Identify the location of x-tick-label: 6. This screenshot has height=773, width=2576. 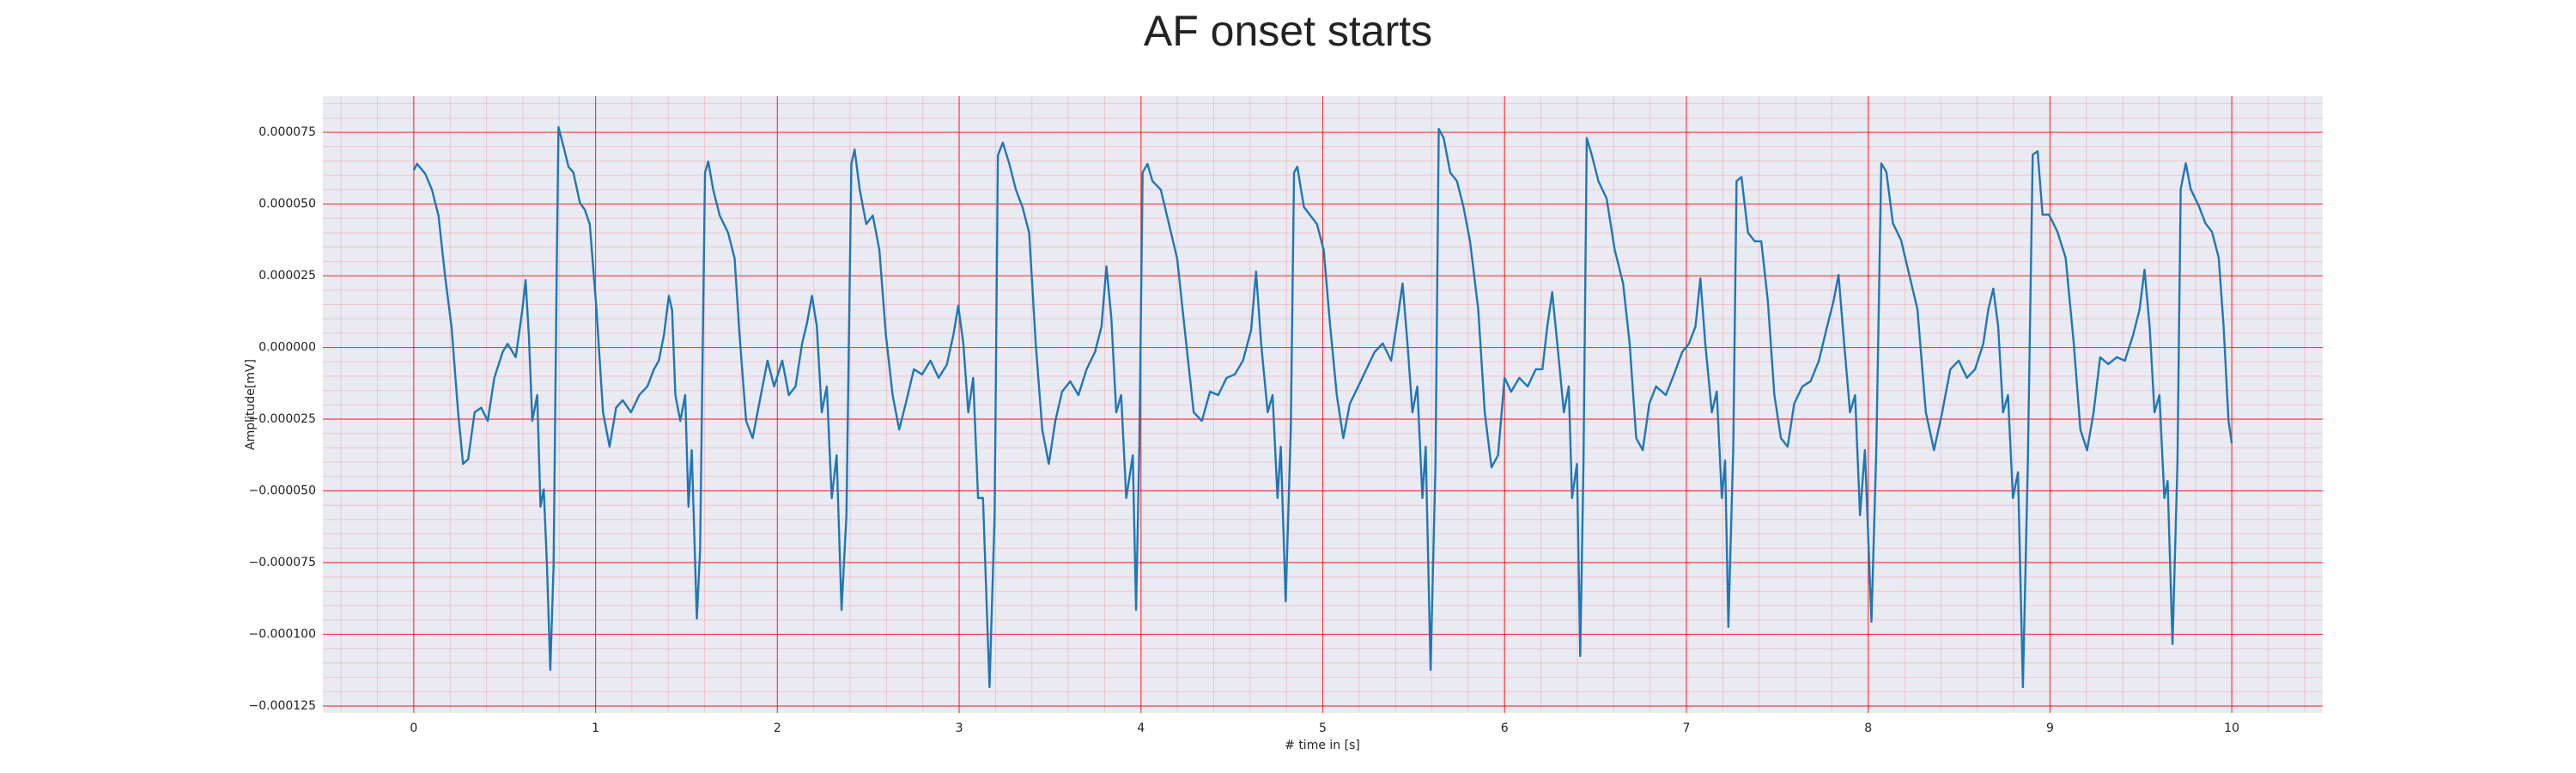
(1505, 728).